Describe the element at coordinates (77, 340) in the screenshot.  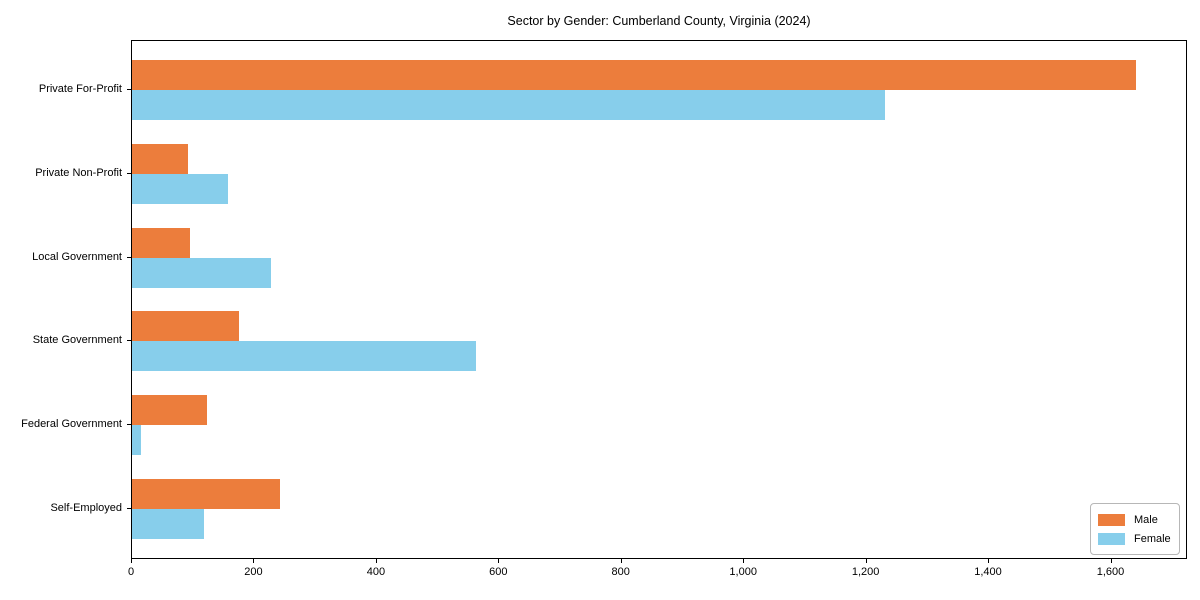
I see `y-axis-category-label: State Government` at that location.